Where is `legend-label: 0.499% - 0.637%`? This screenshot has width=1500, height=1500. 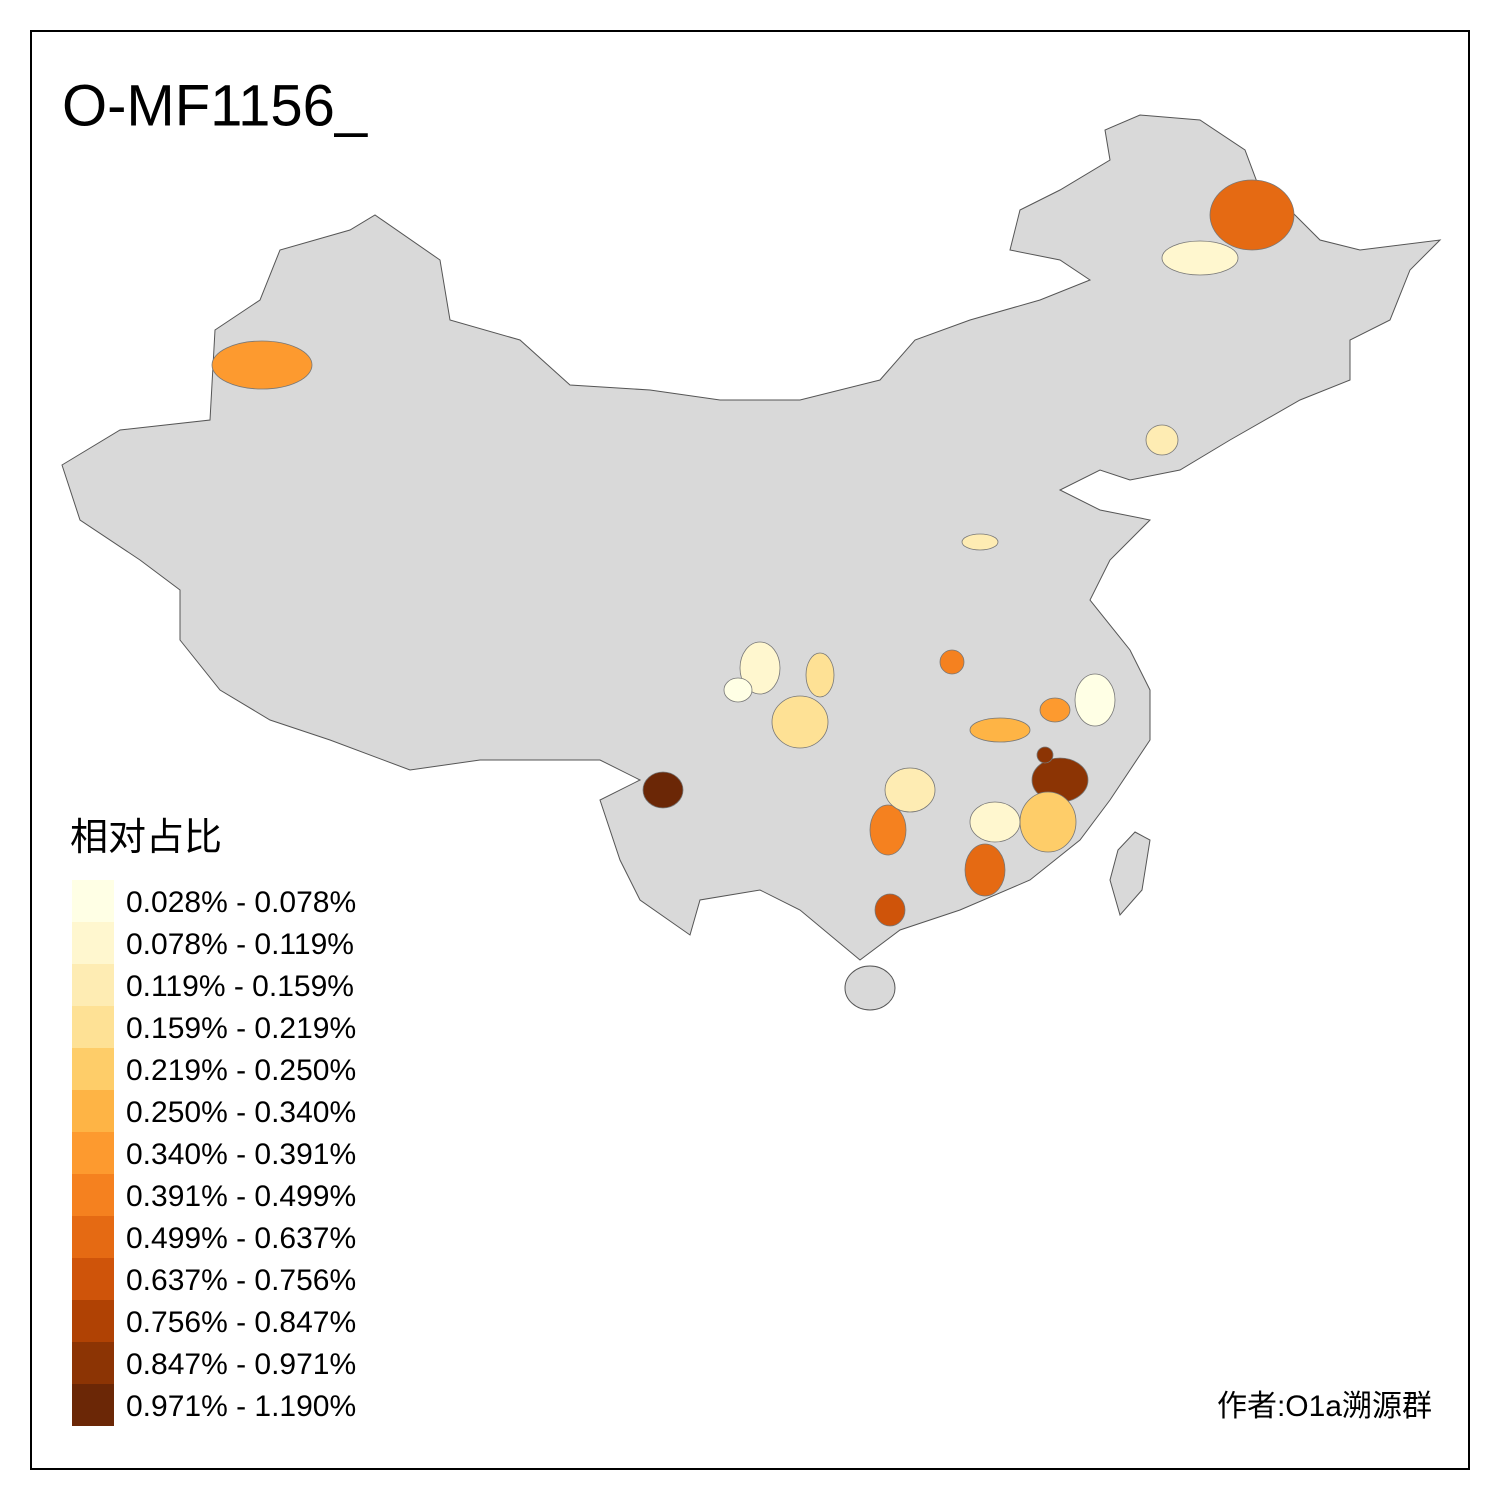 legend-label: 0.499% - 0.637% is located at coordinates (241, 1238).